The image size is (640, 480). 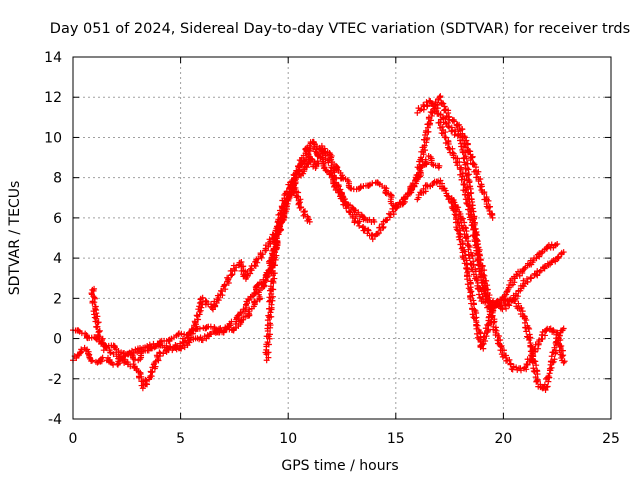 What do you see at coordinates (53, 138) in the screenshot?
I see `y-tick-label: 10` at bounding box center [53, 138].